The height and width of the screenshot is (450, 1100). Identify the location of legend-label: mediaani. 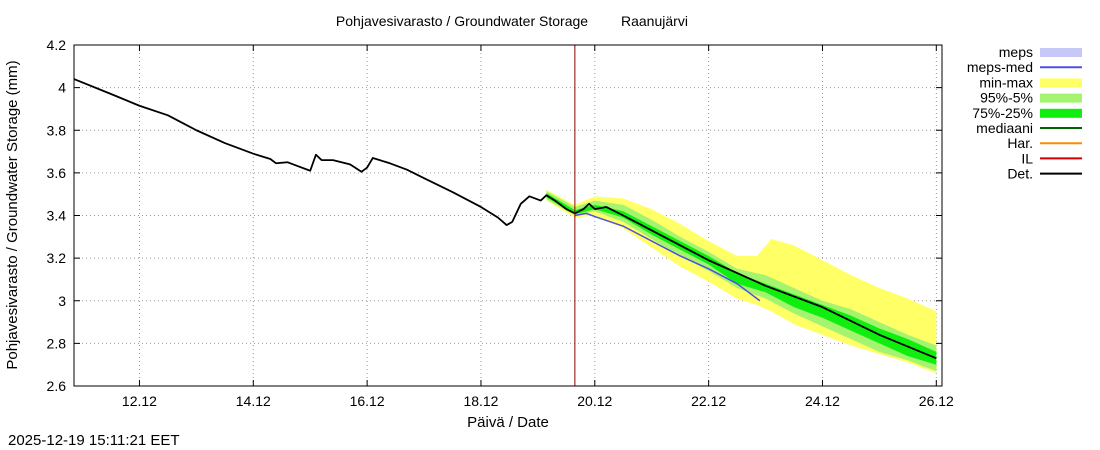
(1004, 128).